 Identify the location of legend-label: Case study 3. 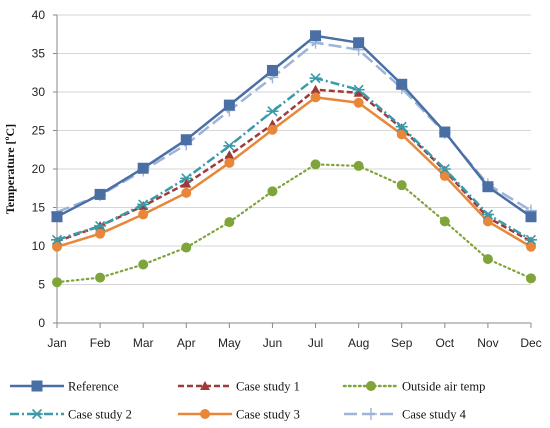
(268, 415).